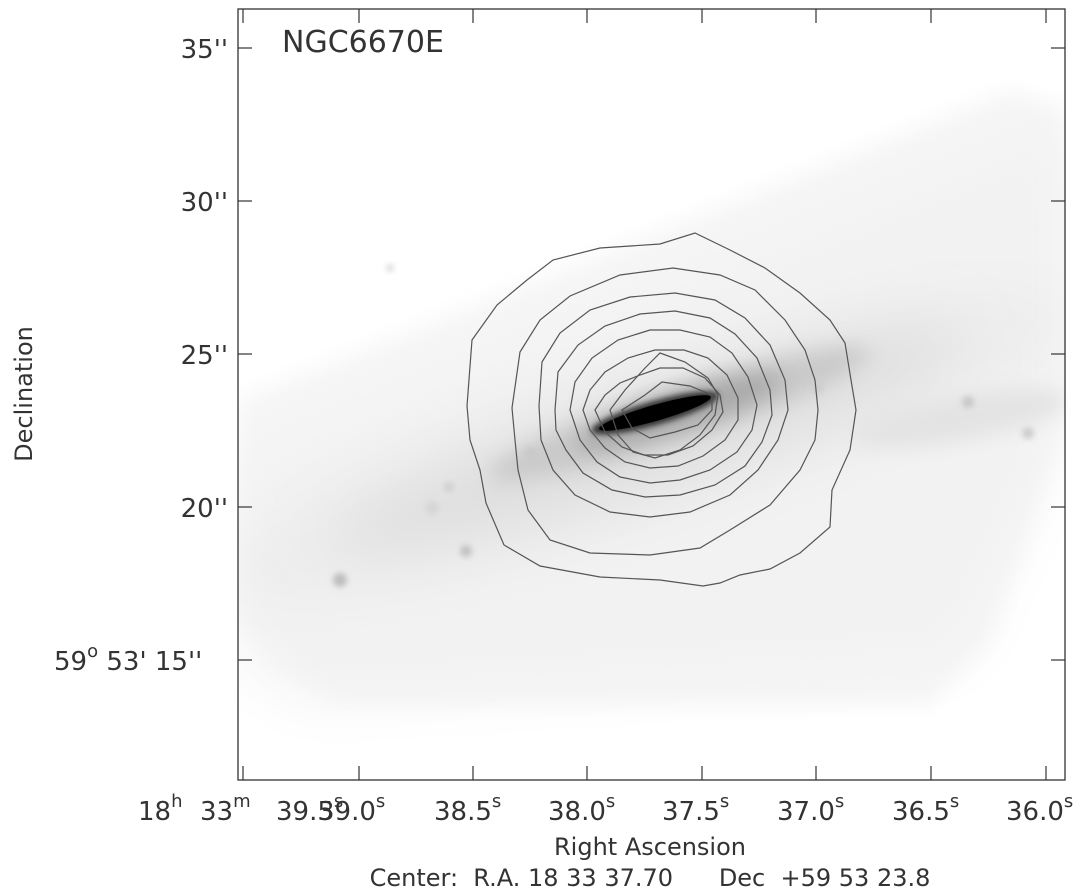  What do you see at coordinates (204, 509) in the screenshot?
I see `dec-label-20: 20''` at bounding box center [204, 509].